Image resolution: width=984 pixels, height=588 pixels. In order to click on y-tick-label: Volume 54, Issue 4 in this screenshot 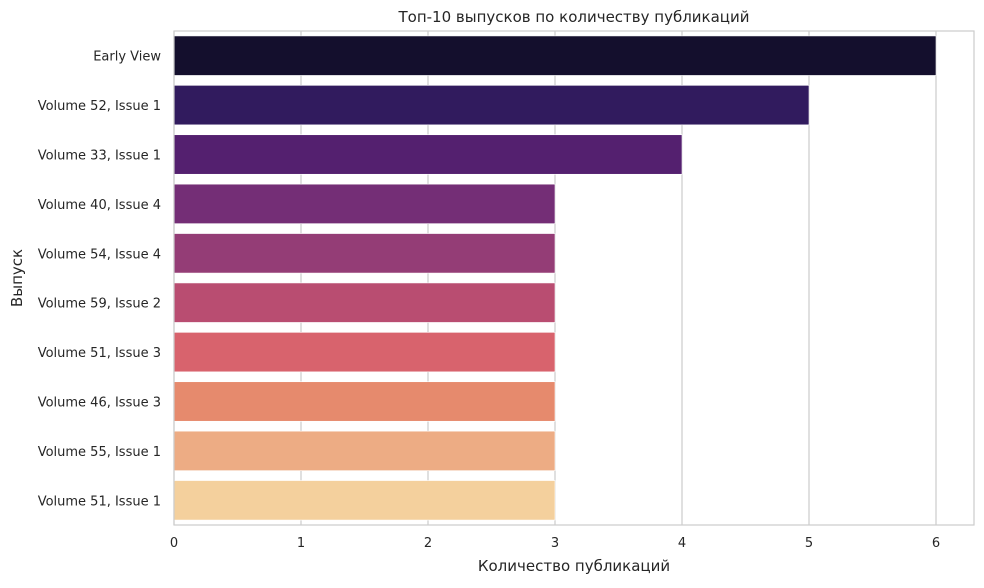, I will do `click(99, 254)`.